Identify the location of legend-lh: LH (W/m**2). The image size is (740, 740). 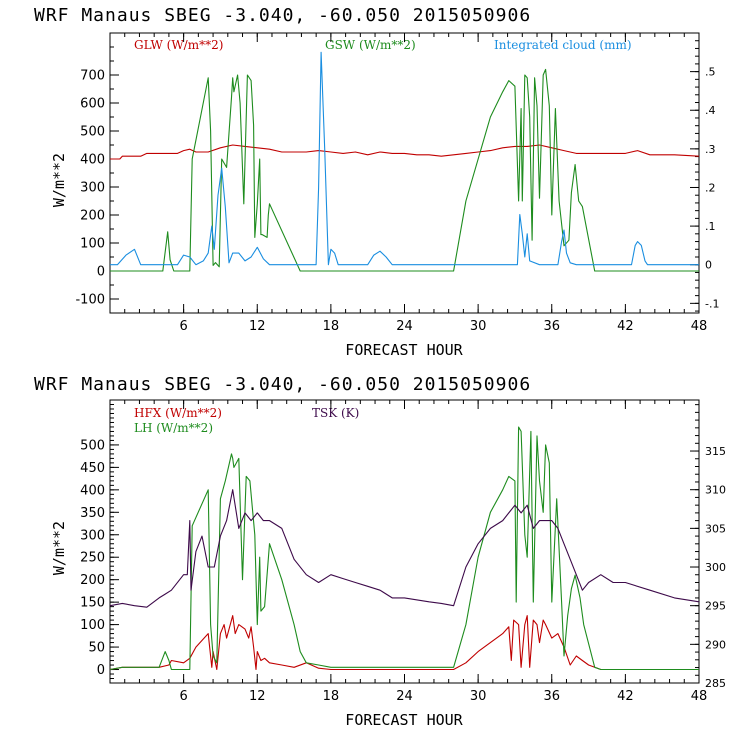
(173, 428).